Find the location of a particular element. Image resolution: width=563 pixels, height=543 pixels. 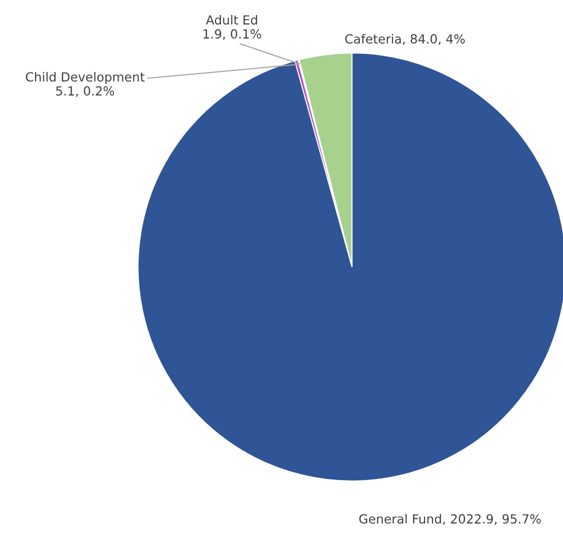

data-label: 1.9, 0.1% is located at coordinates (233, 34).